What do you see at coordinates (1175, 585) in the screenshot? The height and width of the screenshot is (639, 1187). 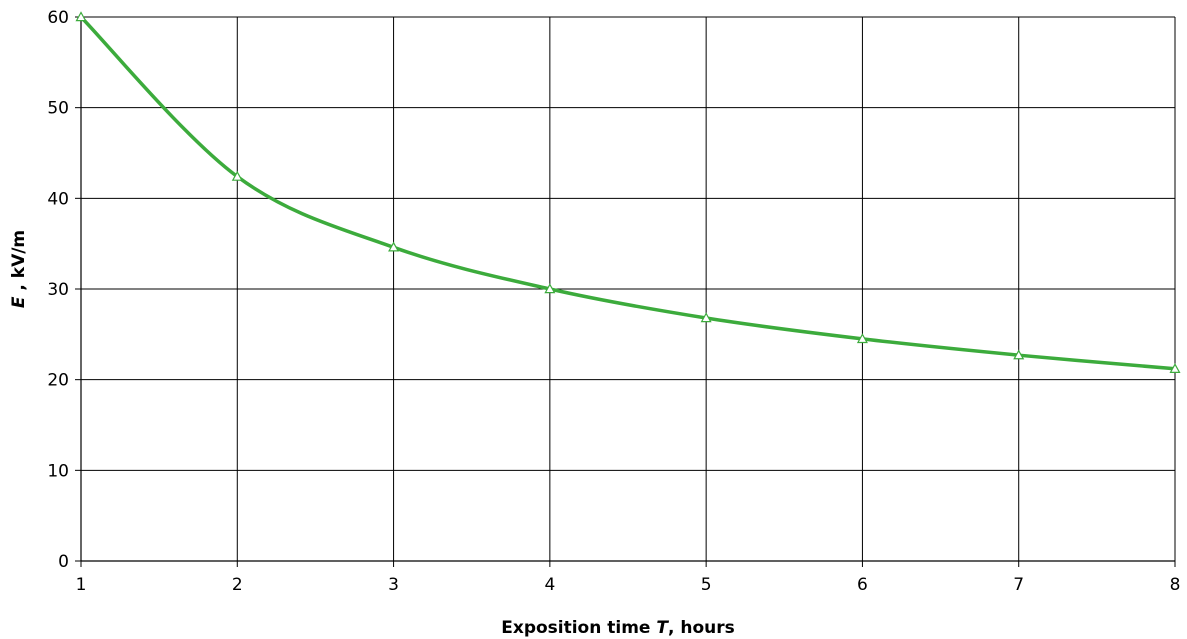 I see `x-tick-label: 8` at bounding box center [1175, 585].